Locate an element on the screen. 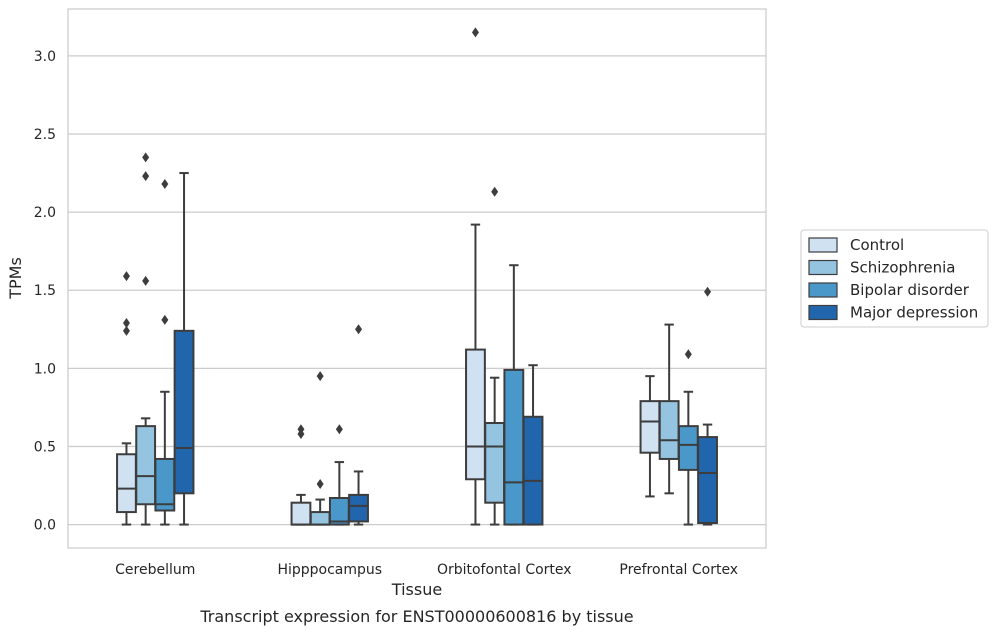 The width and height of the screenshot is (997, 634). x-tick-label: Cerebellum is located at coordinates (155, 570).